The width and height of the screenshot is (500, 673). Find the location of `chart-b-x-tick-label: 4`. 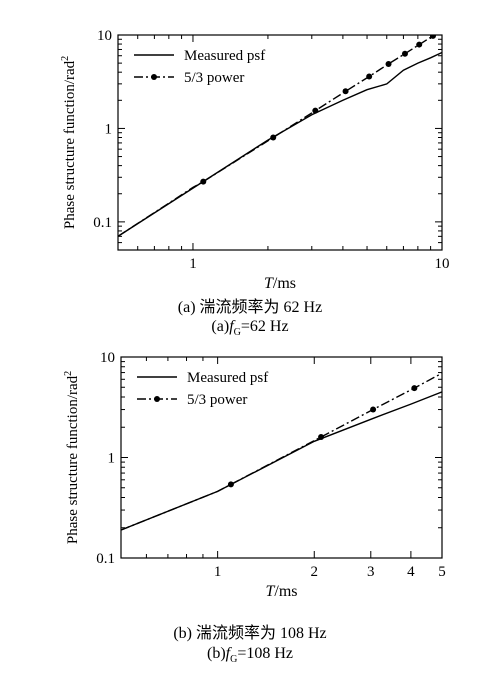

chart-b-x-tick-label: 4 is located at coordinates (411, 572).